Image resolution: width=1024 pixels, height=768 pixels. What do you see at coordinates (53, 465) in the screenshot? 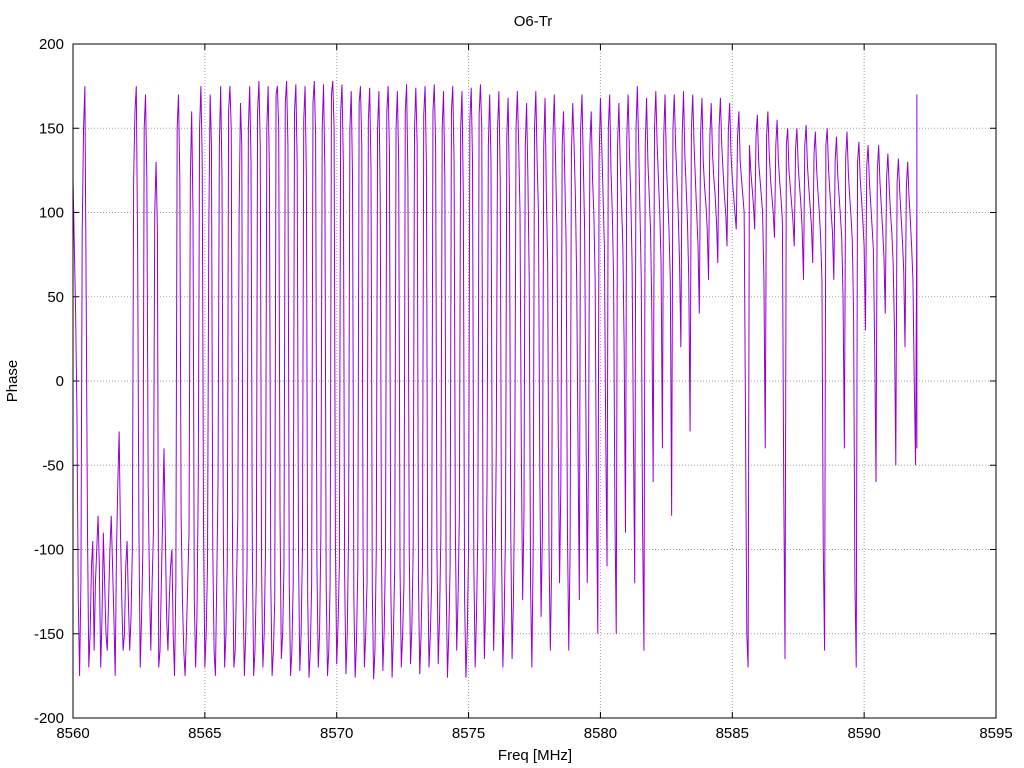
I see `y-tick-label: -50` at bounding box center [53, 465].